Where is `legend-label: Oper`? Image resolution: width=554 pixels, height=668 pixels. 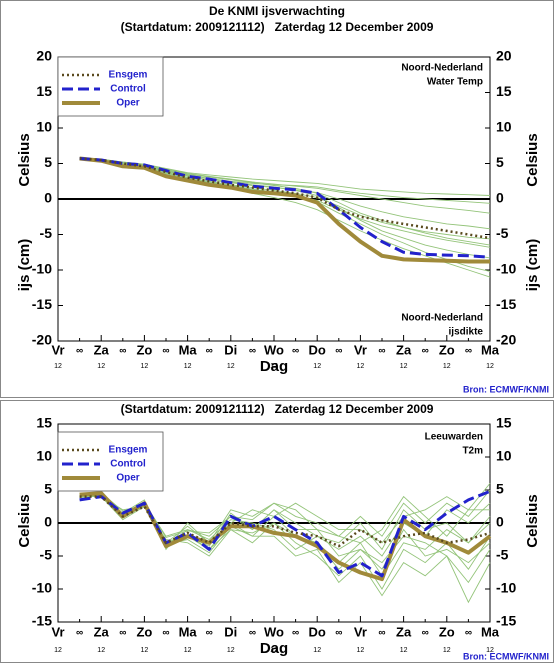 legend-label: Oper is located at coordinates (127, 478).